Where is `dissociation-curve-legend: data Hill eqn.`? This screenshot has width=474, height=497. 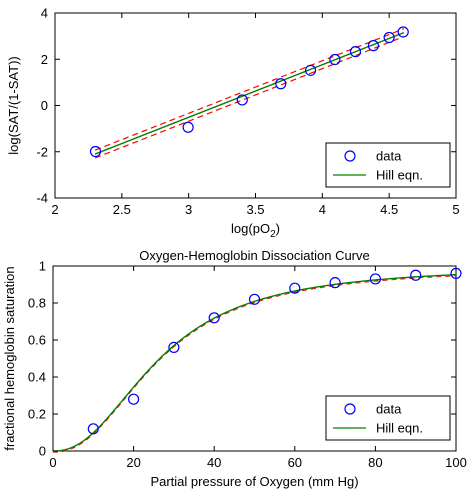
dissociation-curve-legend: data Hill eqn. is located at coordinates (388, 418).